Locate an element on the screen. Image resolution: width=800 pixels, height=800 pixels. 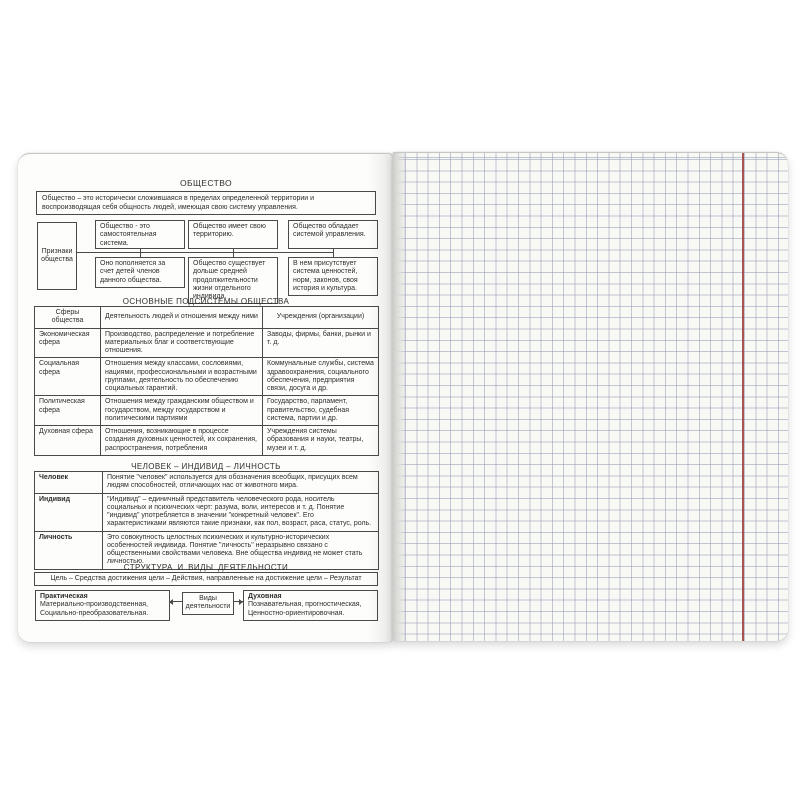
page-title: ОБЩЕСТВО is located at coordinates (206, 183).